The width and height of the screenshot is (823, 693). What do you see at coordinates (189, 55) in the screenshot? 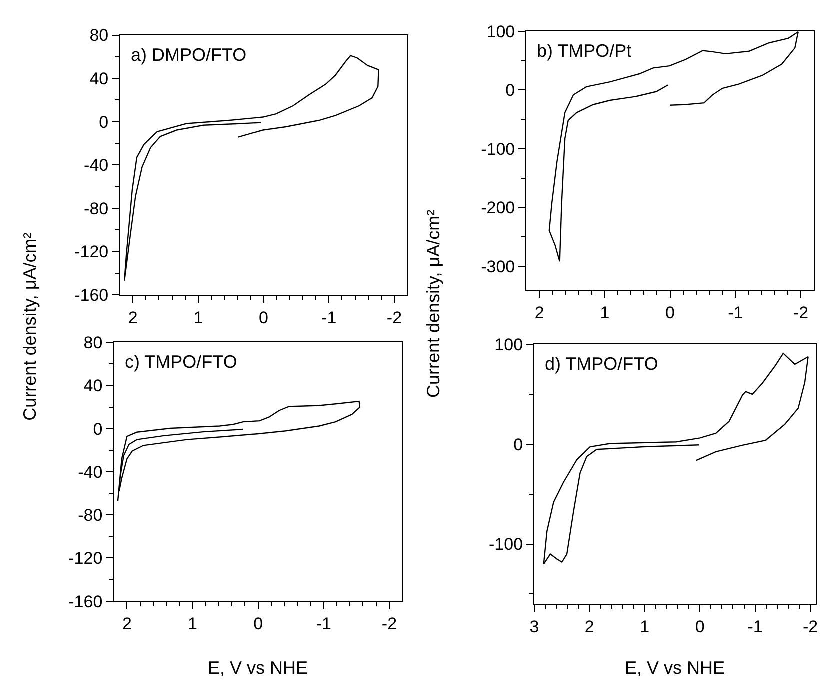
I see `text: a) DMPO/FTO` at bounding box center [189, 55].